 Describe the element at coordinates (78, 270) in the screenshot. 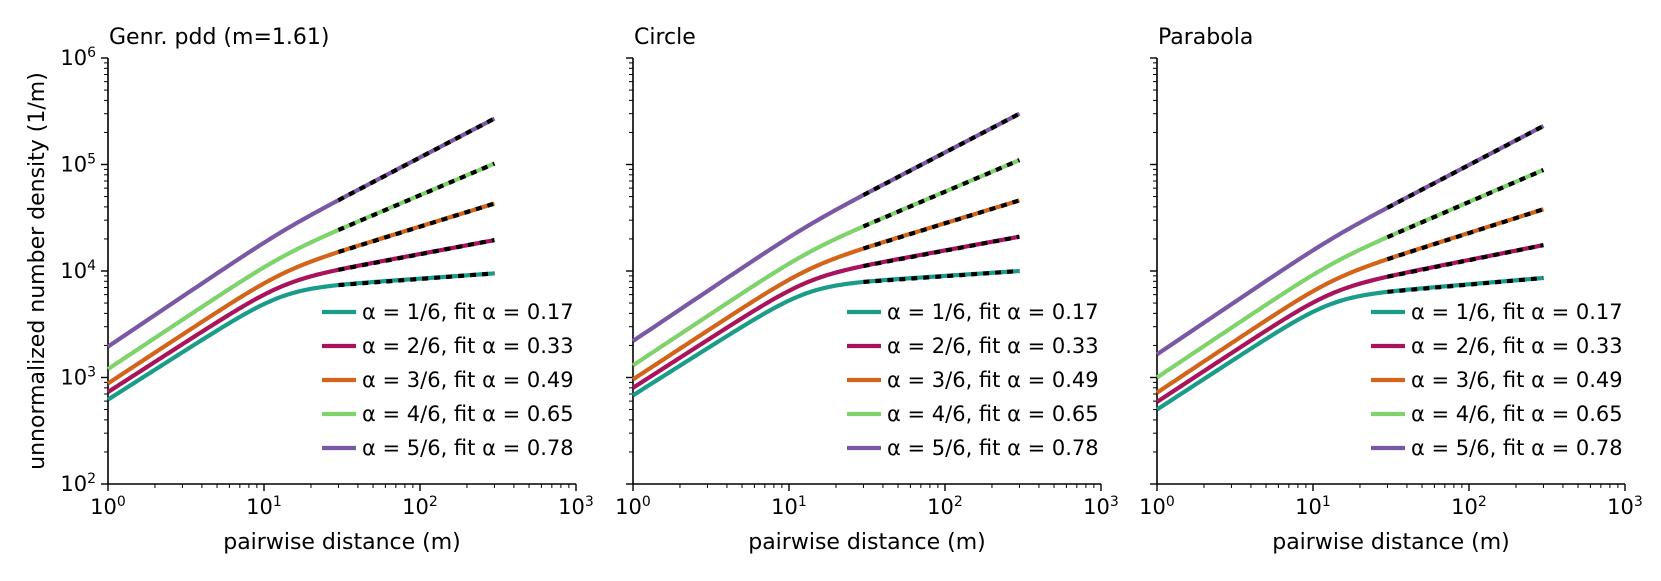

I see `y-tick-label: 104` at that location.